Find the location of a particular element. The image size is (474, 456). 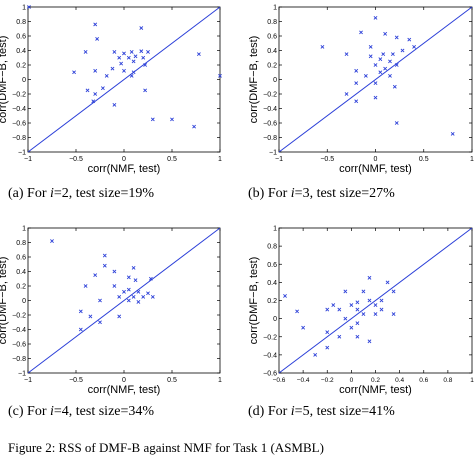

x-tick-label: 0 is located at coordinates (124, 159).